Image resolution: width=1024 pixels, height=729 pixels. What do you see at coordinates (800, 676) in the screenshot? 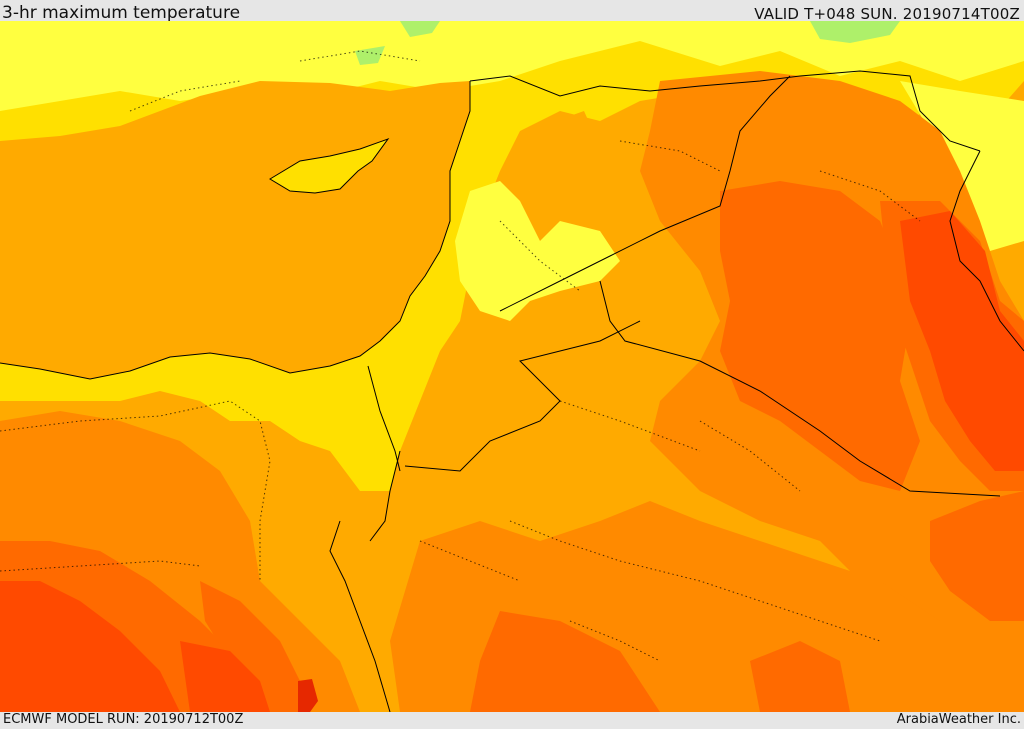
I see `orange-red-east-south` at bounding box center [800, 676].